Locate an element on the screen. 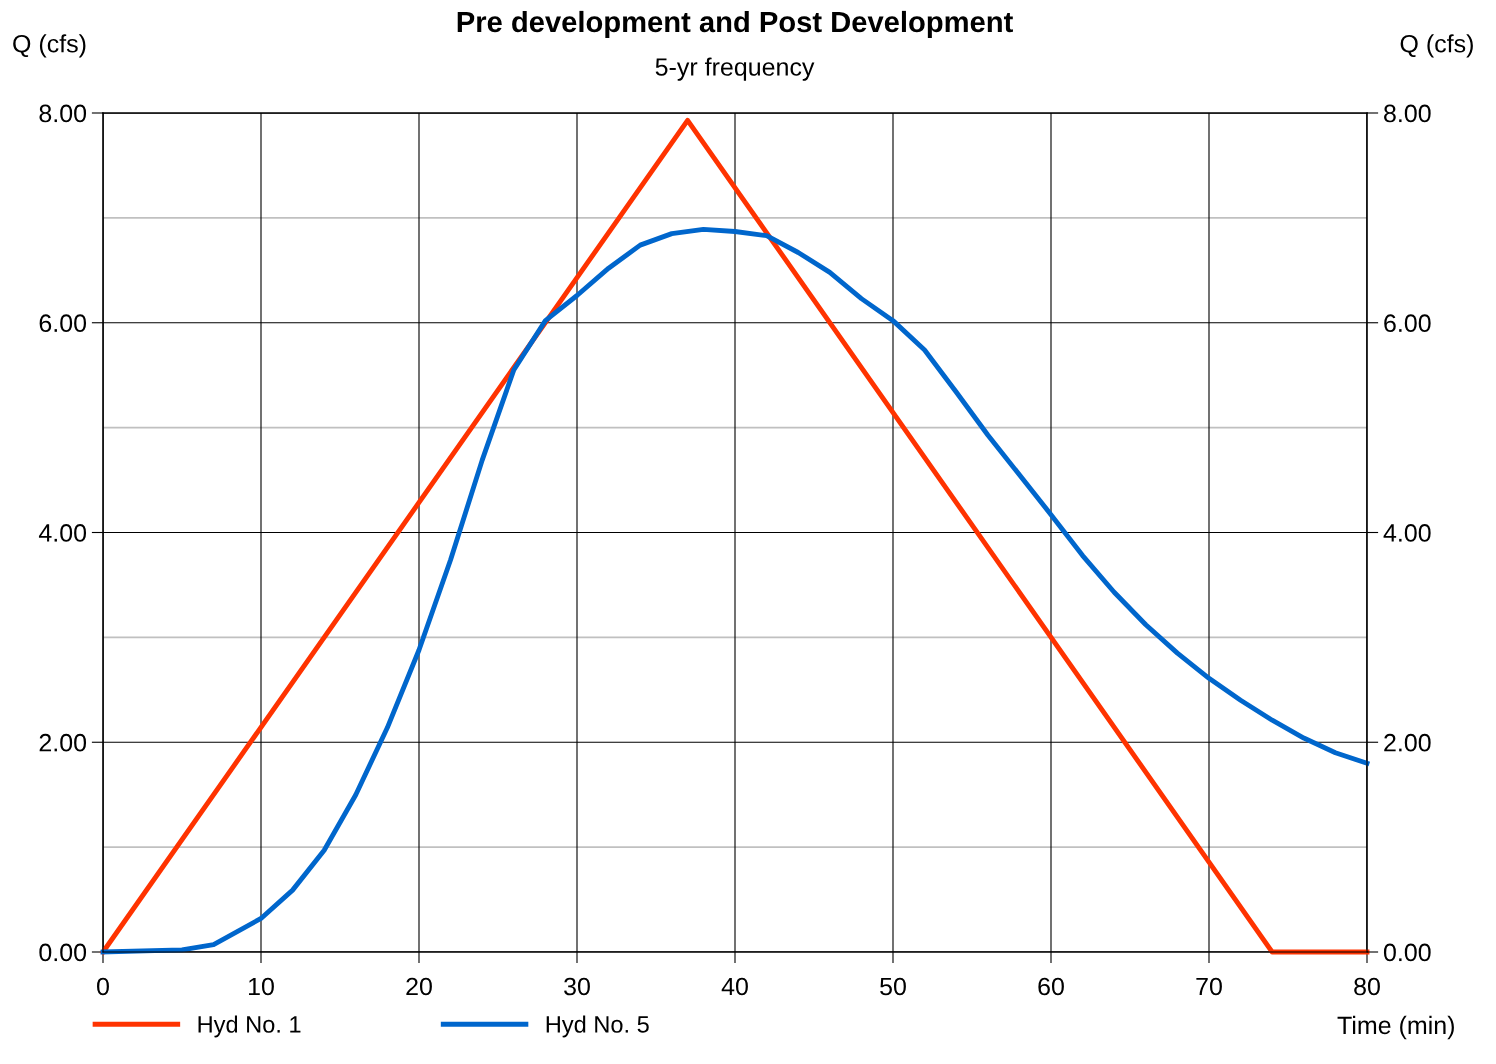 This screenshot has height=1064, width=1496. chart-subtitle: 5-yr frequency is located at coordinates (735, 69).